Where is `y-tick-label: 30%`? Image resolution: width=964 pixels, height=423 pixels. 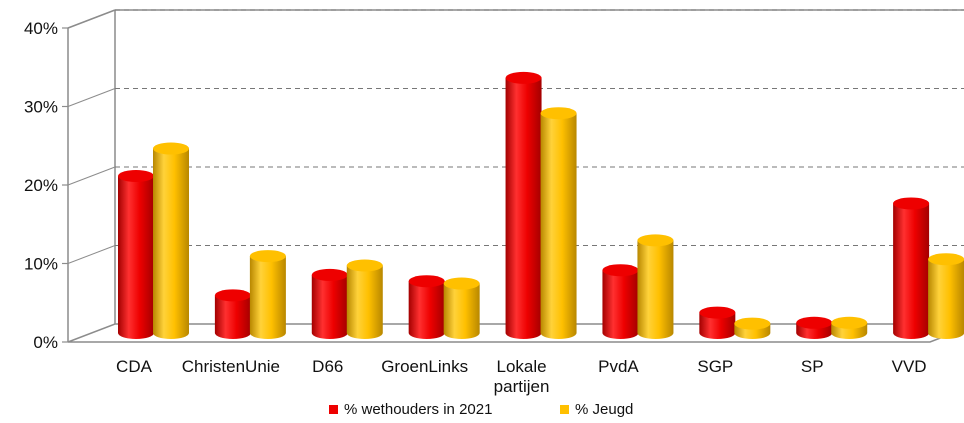
y-tick-label: 30% is located at coordinates (41, 107).